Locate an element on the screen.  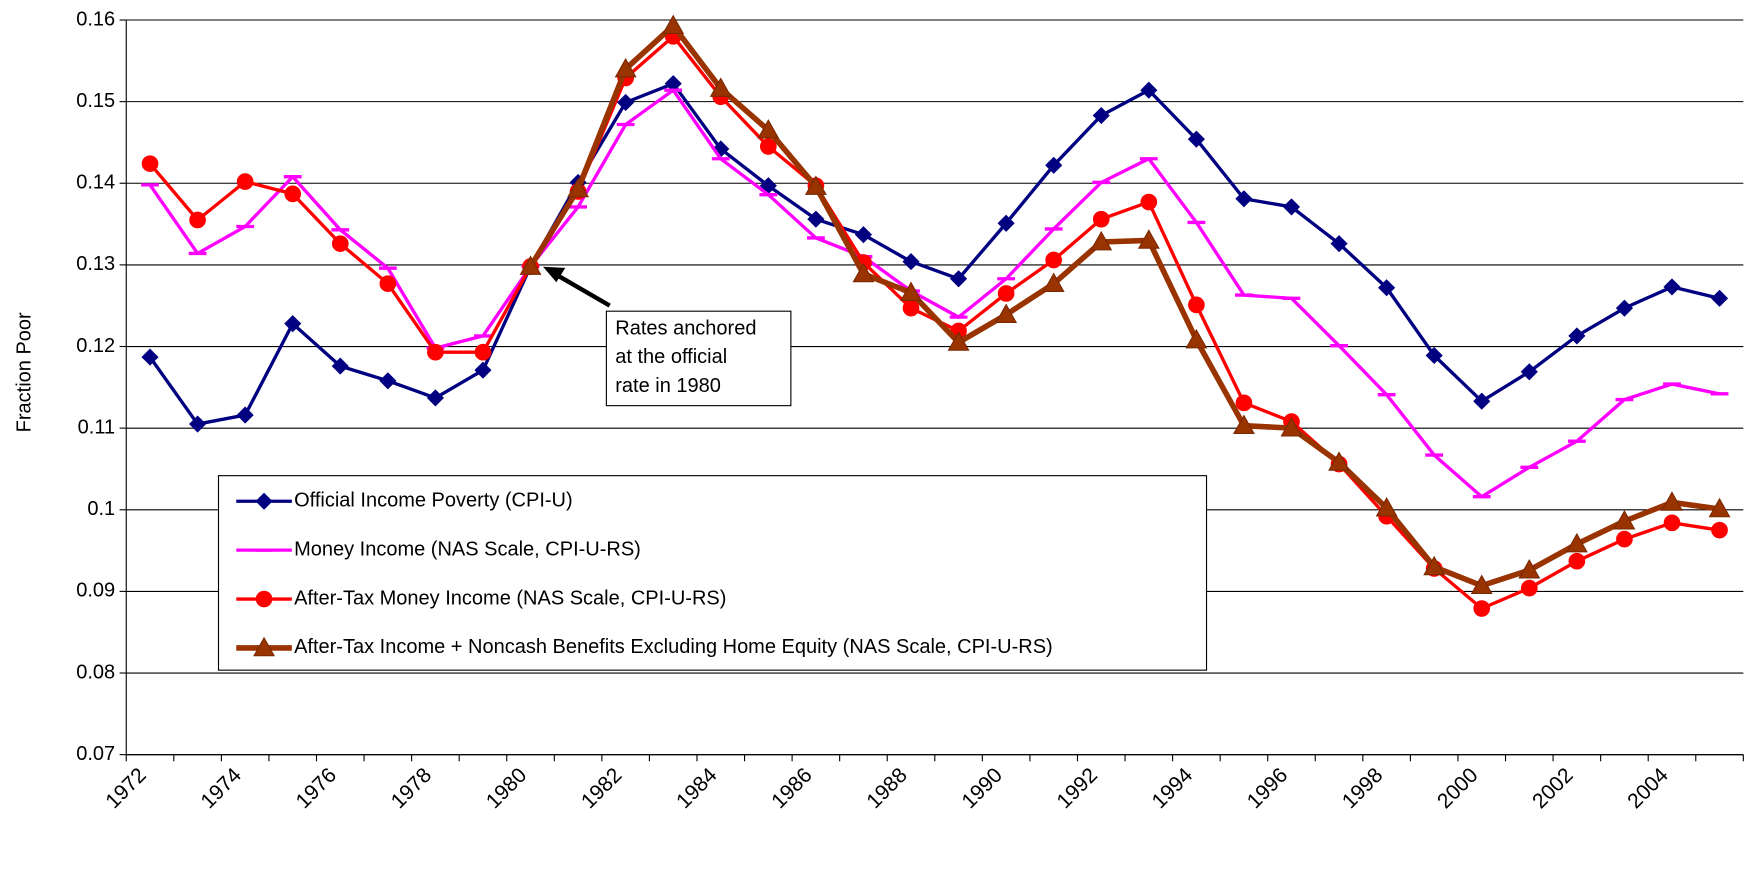
annotation-text: Rates anchored is located at coordinates (685, 328).